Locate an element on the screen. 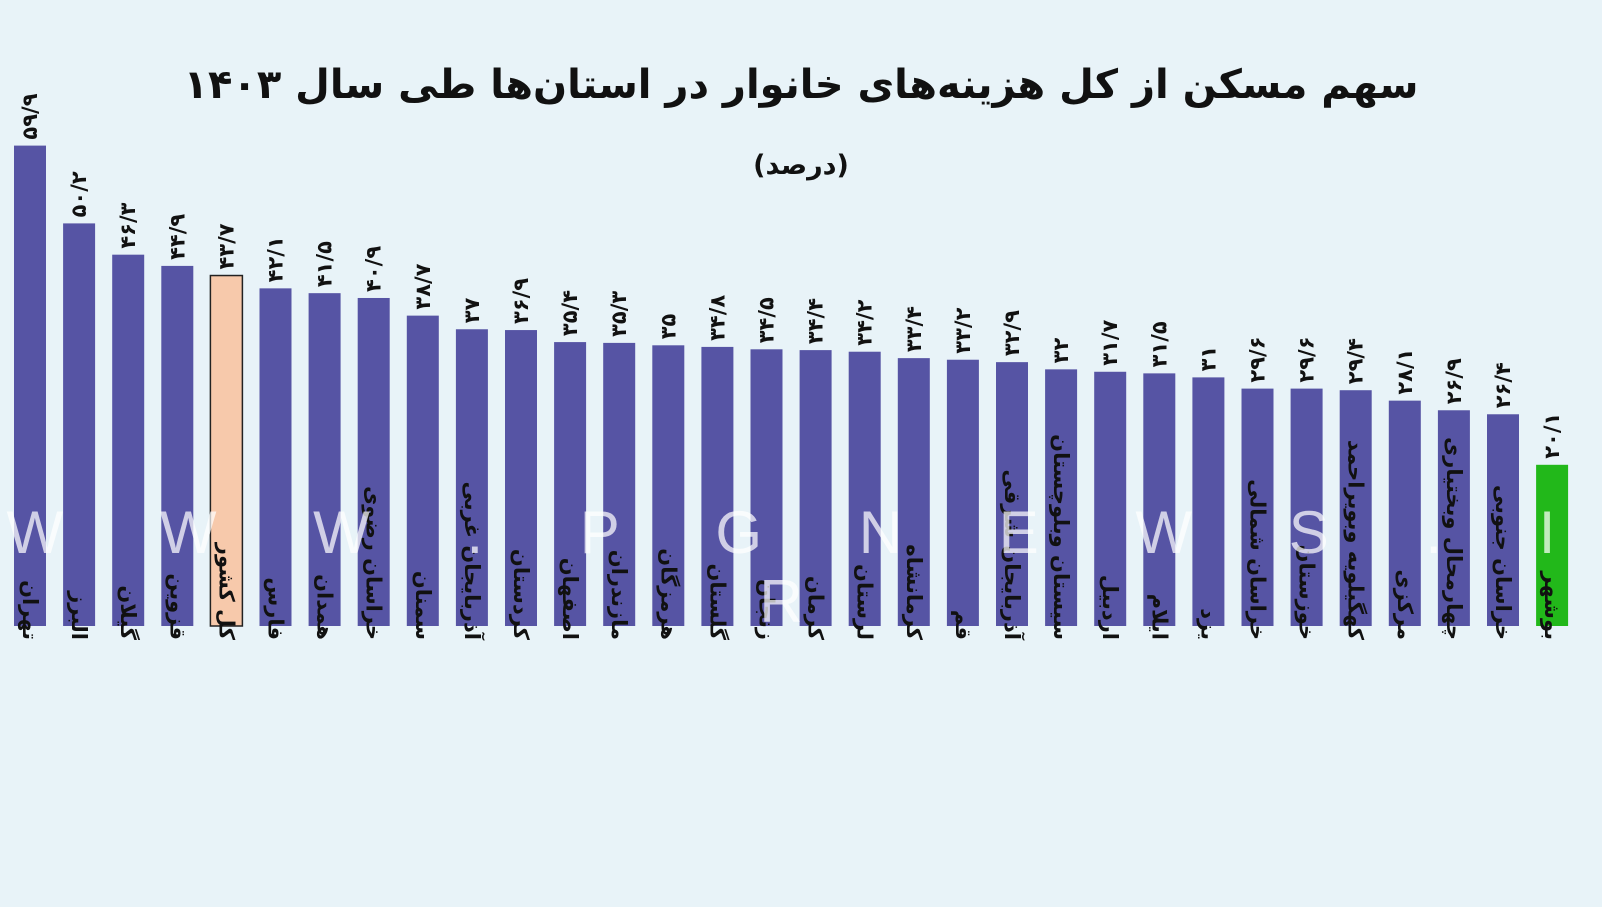 This screenshot has height=907, width=1602. value-label-16: ۳۴/۴ is located at coordinates (816, 321).